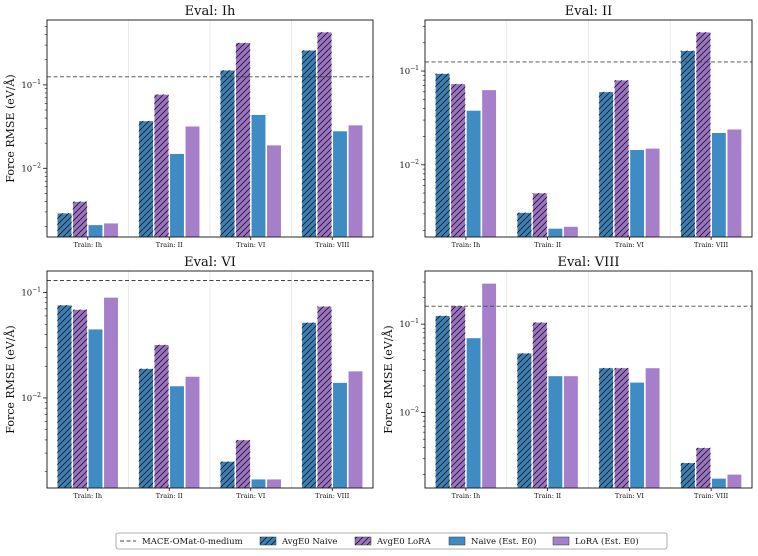 This screenshot has width=758, height=556. Describe the element at coordinates (210, 262) in the screenshot. I see `chart-title: Eval: VI` at that location.